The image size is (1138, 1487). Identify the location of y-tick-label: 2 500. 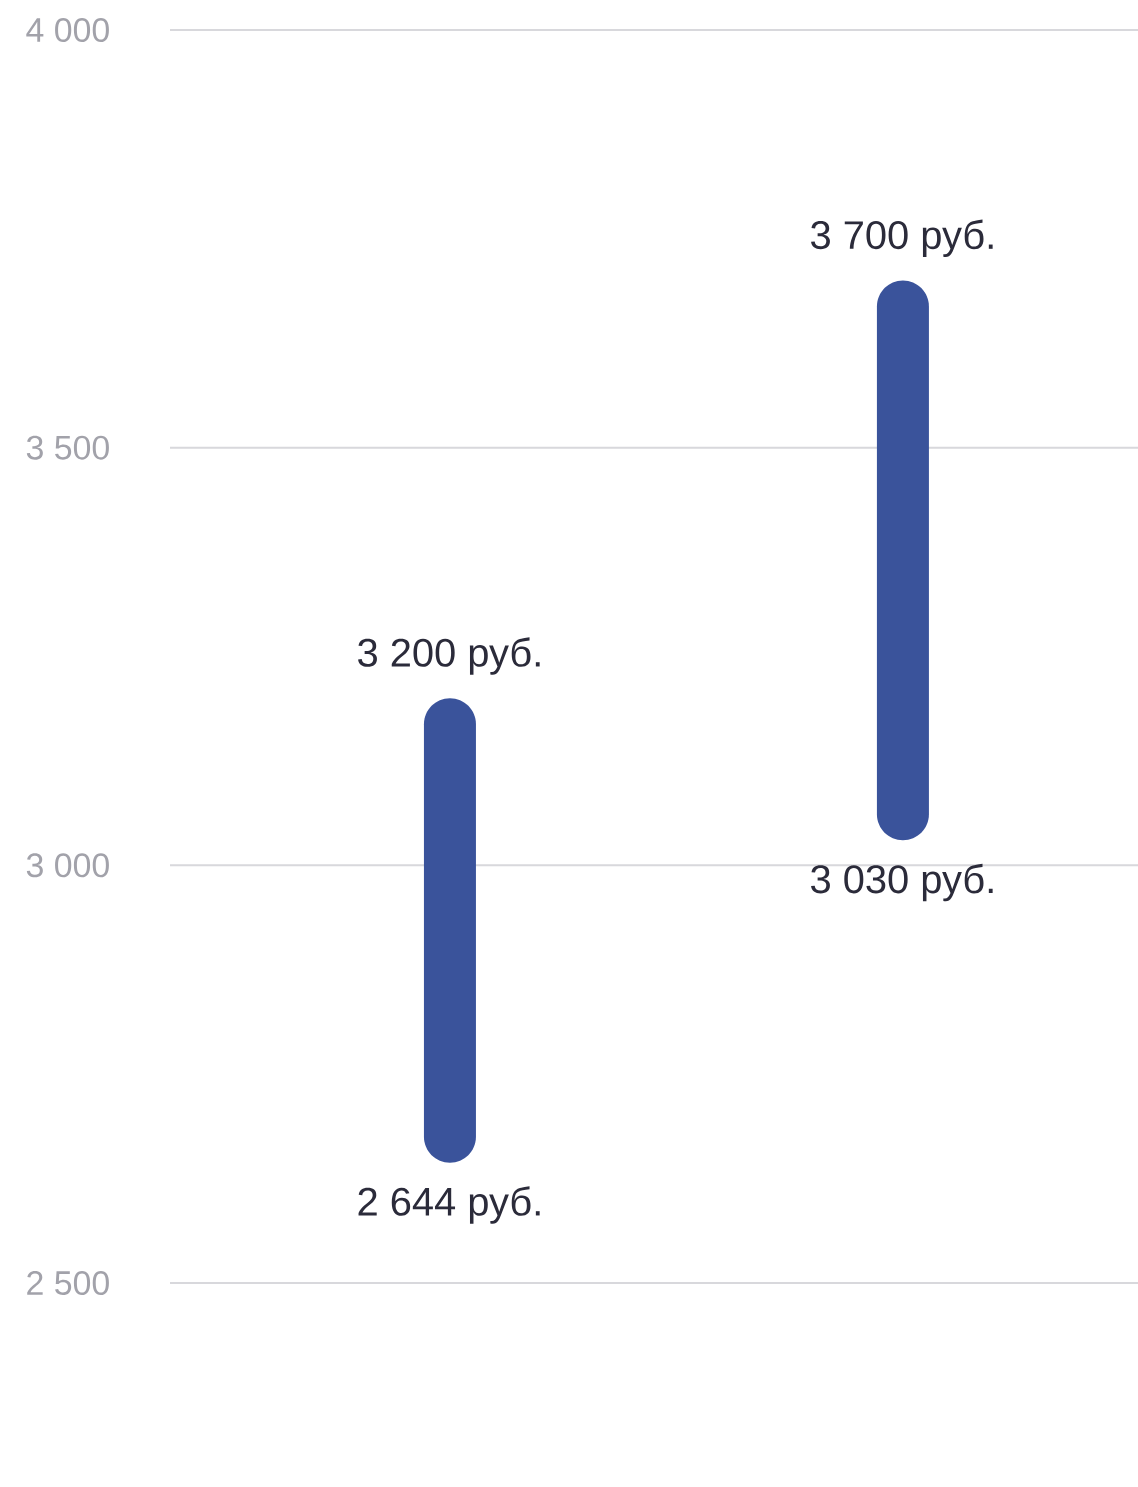
(68, 1283).